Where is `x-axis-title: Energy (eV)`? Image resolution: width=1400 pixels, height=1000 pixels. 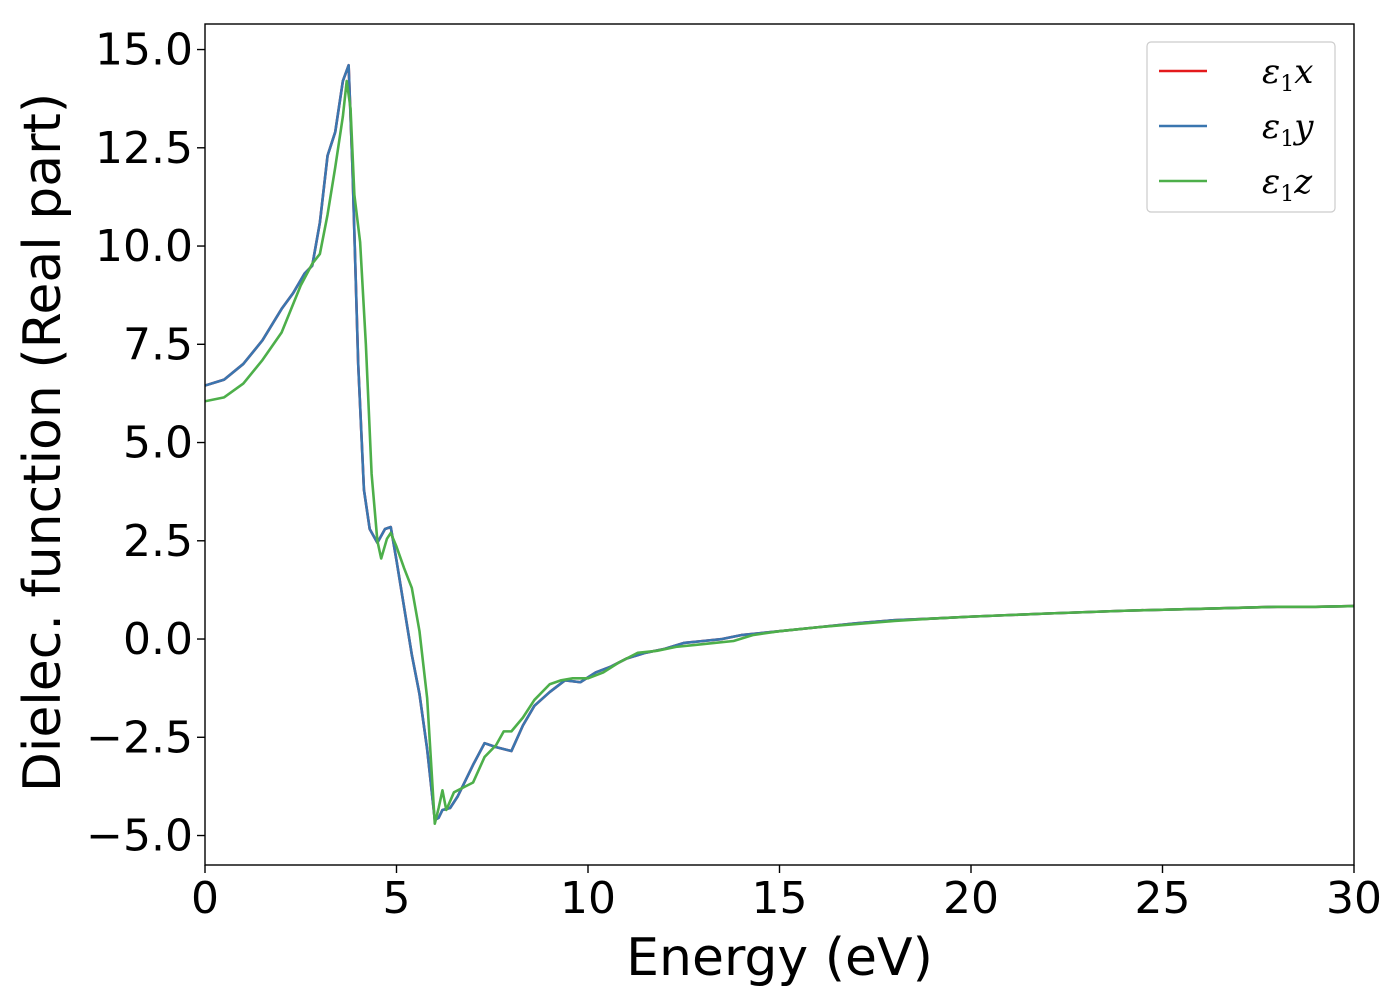 x-axis-title: Energy (eV) is located at coordinates (779, 958).